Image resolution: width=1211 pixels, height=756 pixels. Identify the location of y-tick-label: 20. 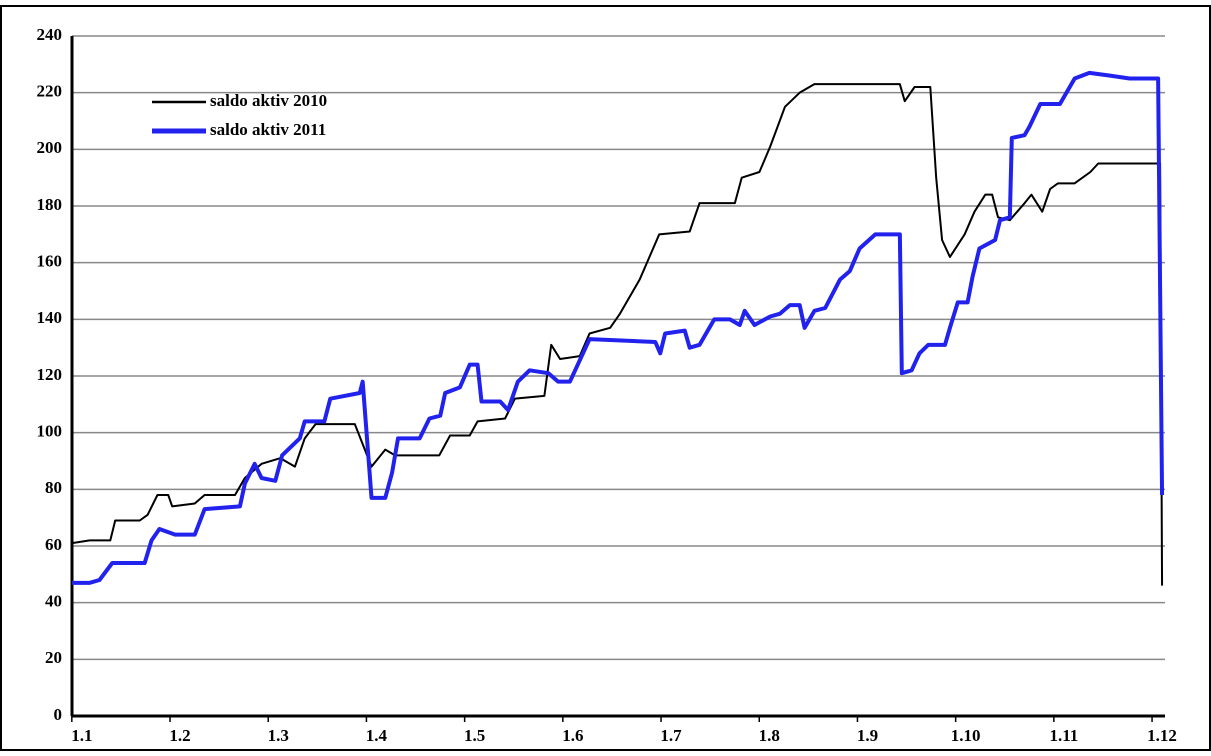
(53, 657).